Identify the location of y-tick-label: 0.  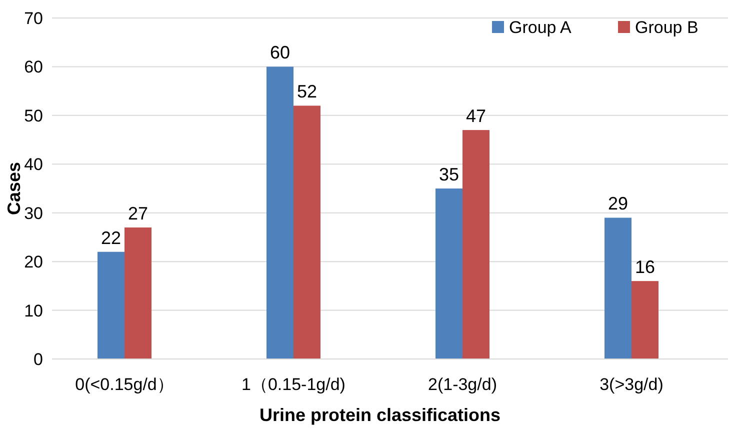
(38, 359).